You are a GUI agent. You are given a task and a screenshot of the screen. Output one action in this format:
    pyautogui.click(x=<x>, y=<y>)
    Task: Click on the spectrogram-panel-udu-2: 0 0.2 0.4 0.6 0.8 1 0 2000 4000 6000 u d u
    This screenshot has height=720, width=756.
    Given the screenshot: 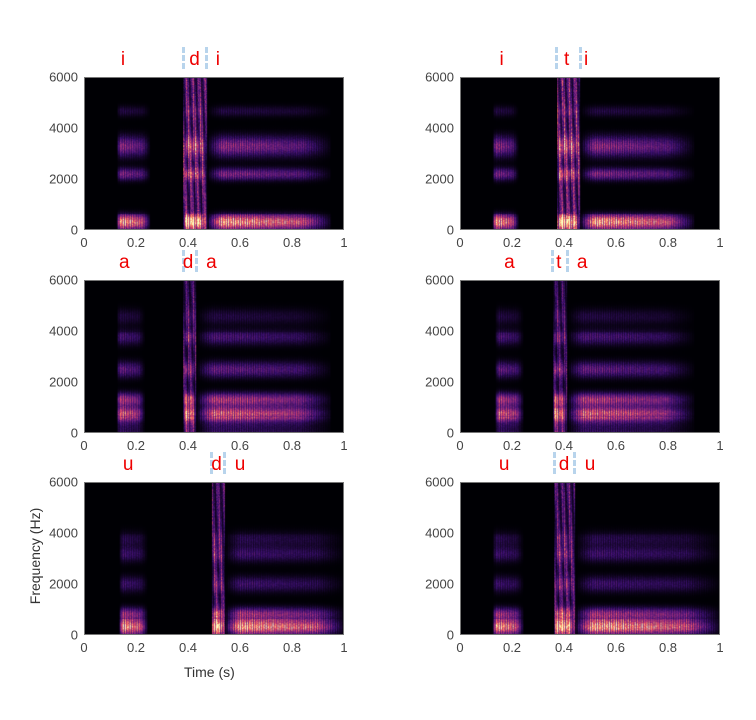 What is the action you would take?
    pyautogui.click(x=574, y=553)
    